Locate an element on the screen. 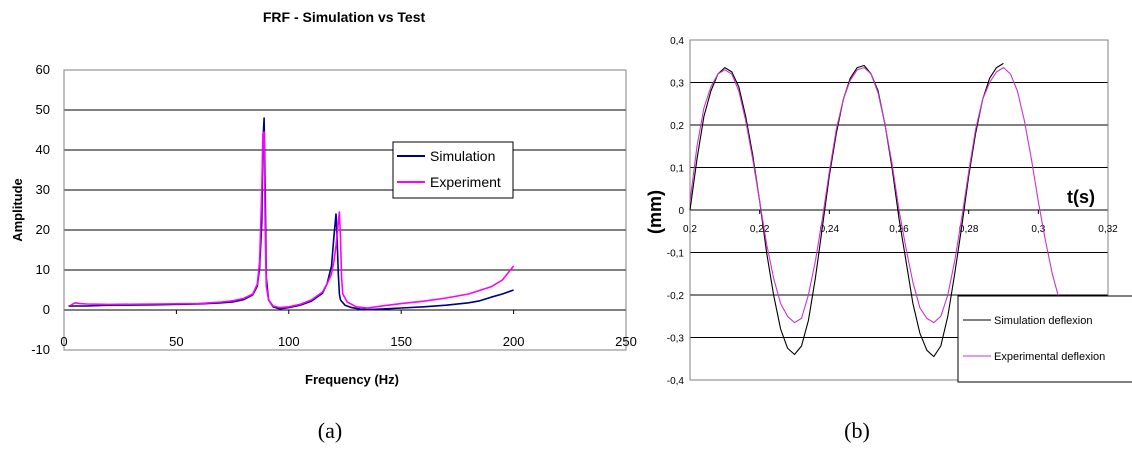 Image resolution: width=1132 pixels, height=450 pixels. y-tick-label: 0,2 is located at coordinates (677, 126).